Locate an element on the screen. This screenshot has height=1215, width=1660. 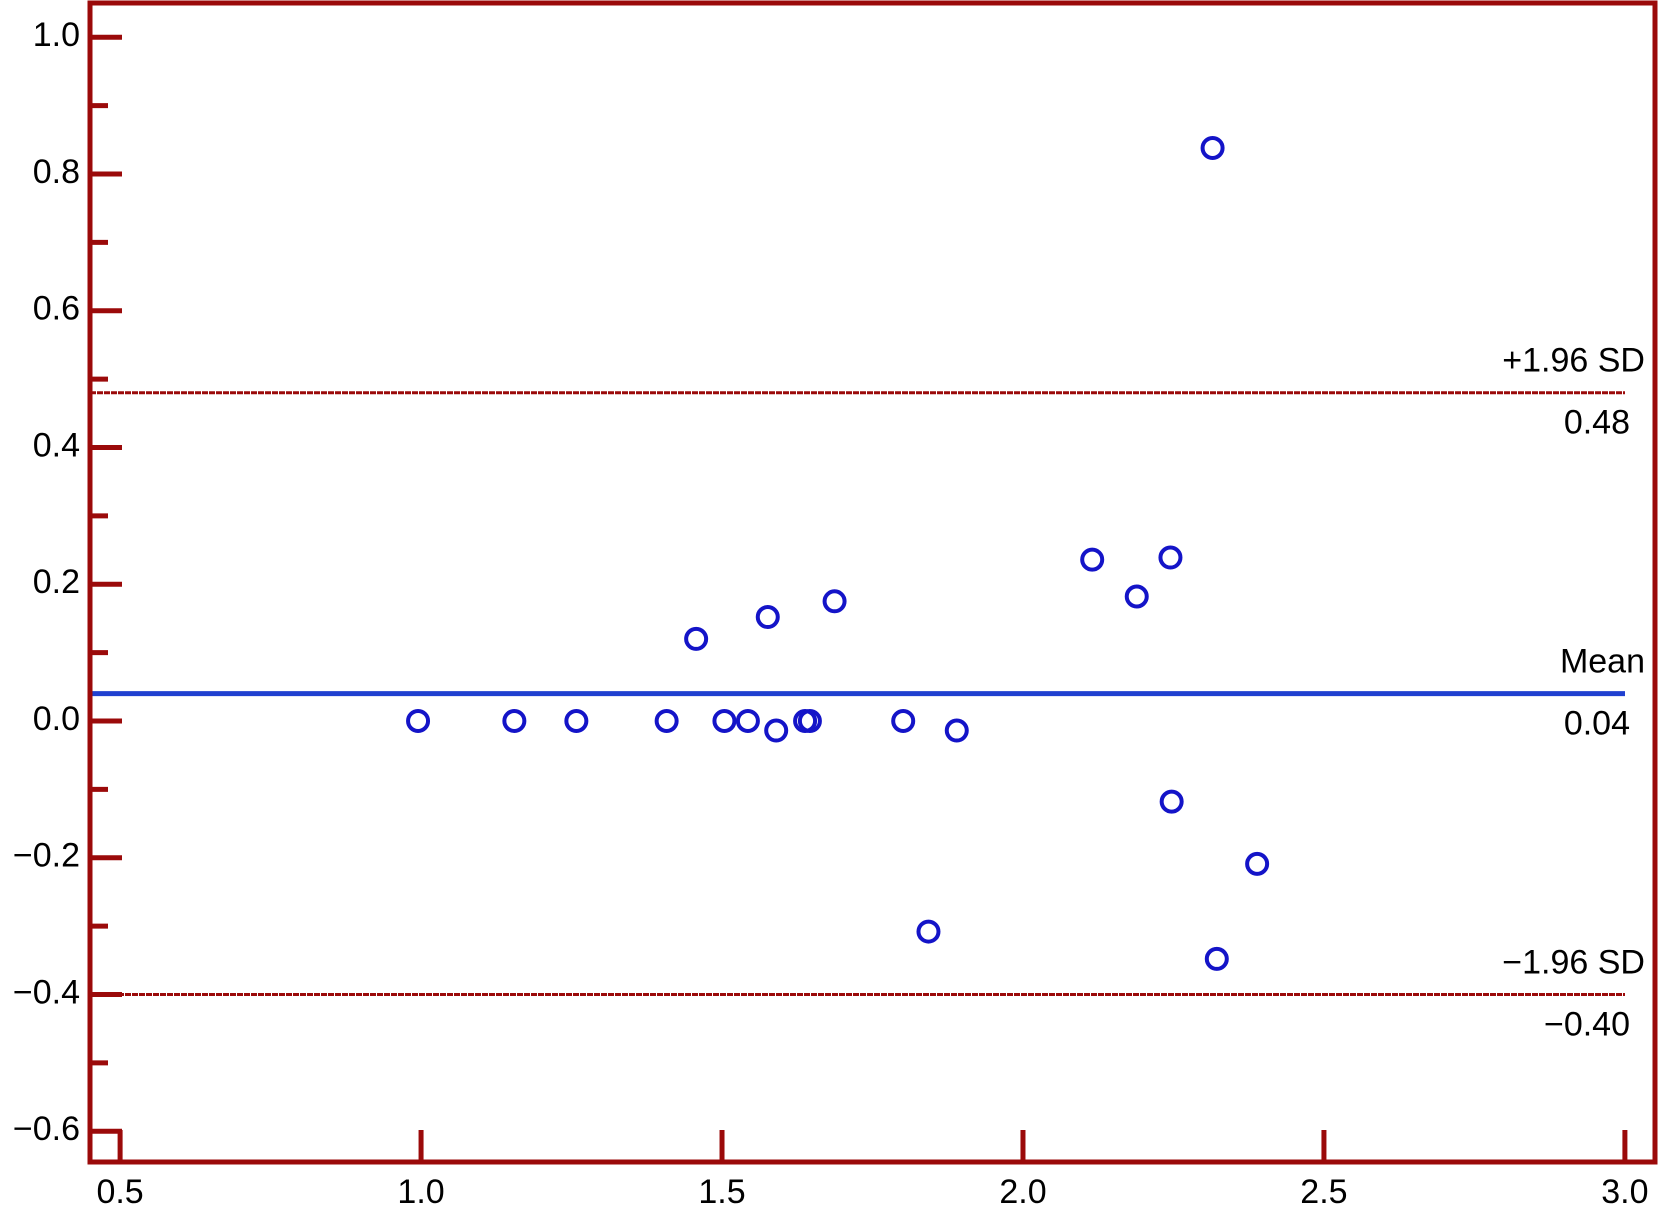
y-tick-label: 0.8 is located at coordinates (56, 172).